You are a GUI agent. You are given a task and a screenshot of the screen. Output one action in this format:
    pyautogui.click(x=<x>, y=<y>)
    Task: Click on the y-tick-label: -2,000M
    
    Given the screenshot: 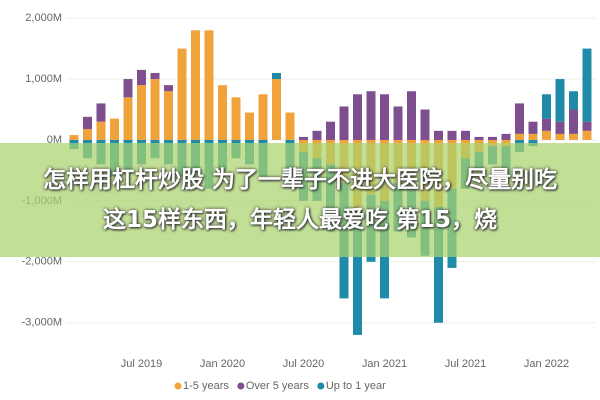 What is the action you would take?
    pyautogui.click(x=42, y=262)
    